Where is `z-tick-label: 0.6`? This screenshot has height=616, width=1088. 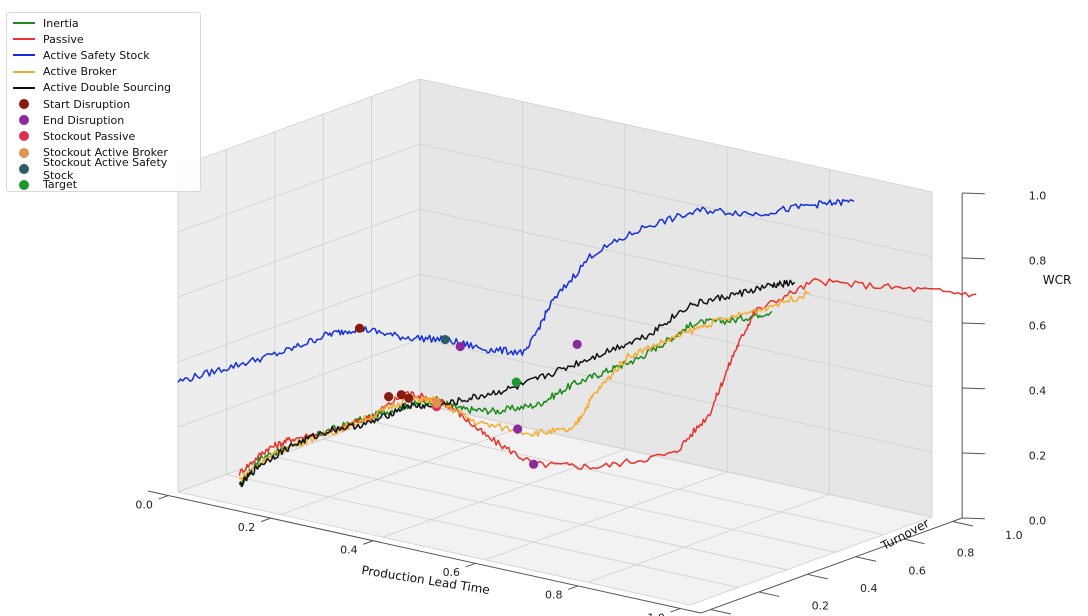
z-tick-label: 0.6 is located at coordinates (1038, 326).